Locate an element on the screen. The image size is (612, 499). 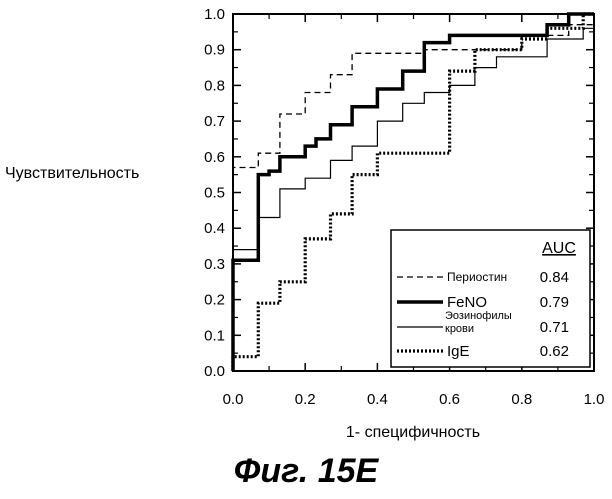
y-tick-label: 0.5 is located at coordinates (214, 193).